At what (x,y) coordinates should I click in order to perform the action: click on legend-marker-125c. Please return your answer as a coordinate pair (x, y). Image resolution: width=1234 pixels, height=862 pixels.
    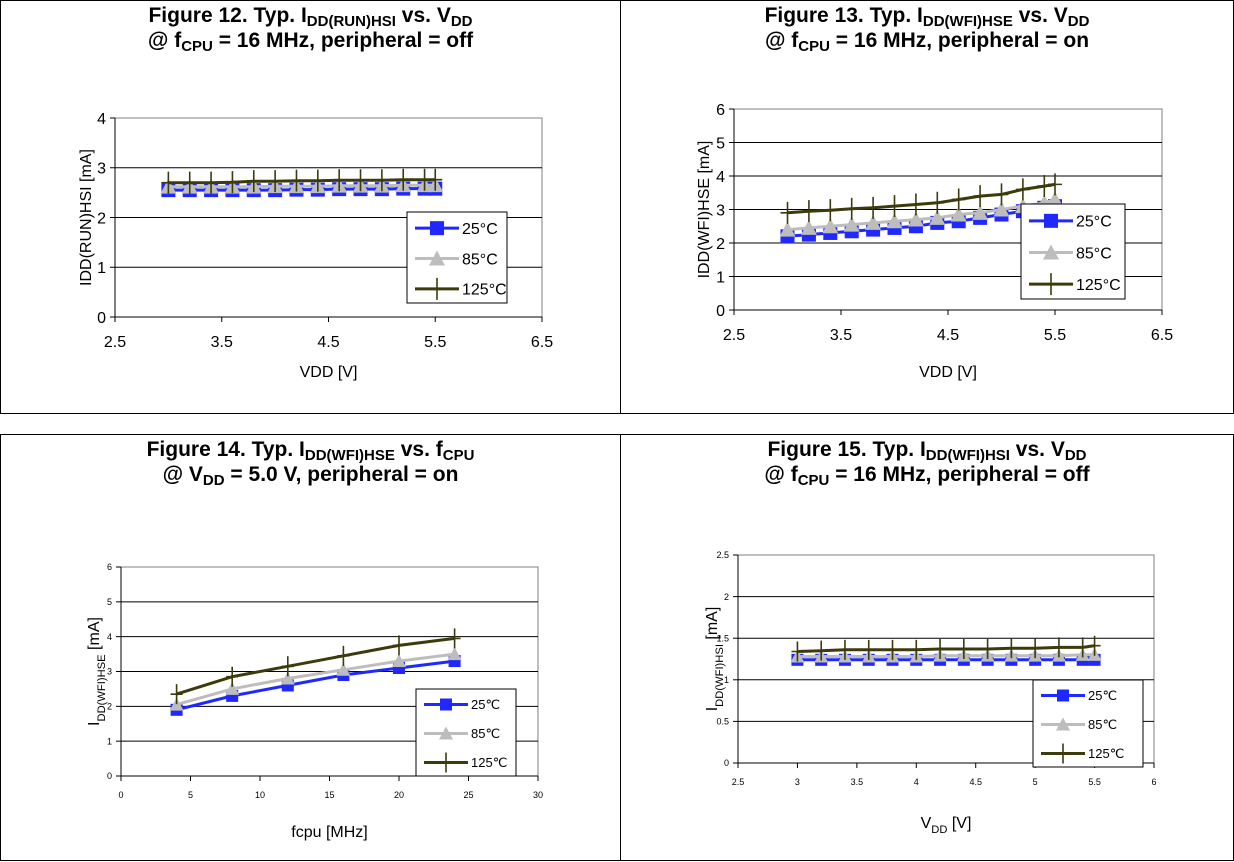
    Looking at the image, I should click on (1063, 753).